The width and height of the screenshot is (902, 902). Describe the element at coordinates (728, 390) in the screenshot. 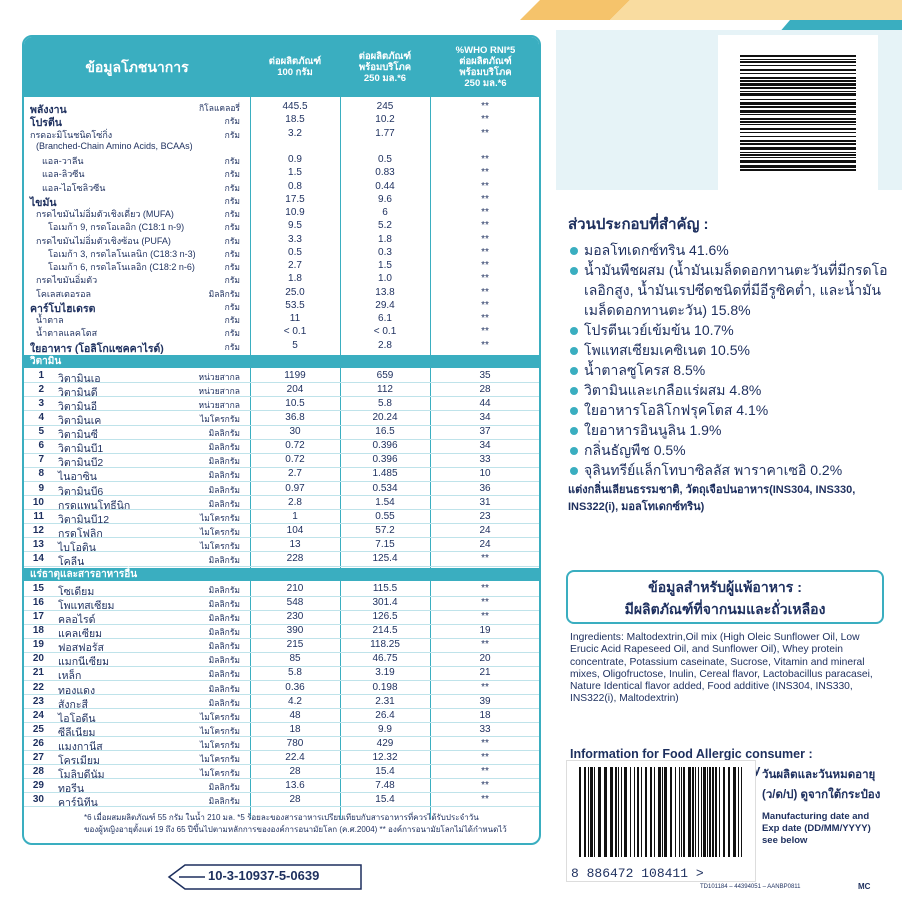

I see `key-item: วิตามินและเกลือแร่ผสม 4.8%` at that location.